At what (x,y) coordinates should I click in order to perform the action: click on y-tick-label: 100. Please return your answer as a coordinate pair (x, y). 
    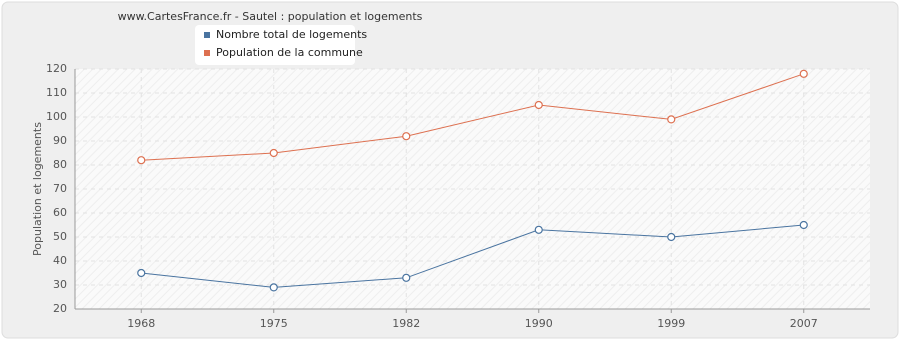
    Looking at the image, I should click on (56, 116).